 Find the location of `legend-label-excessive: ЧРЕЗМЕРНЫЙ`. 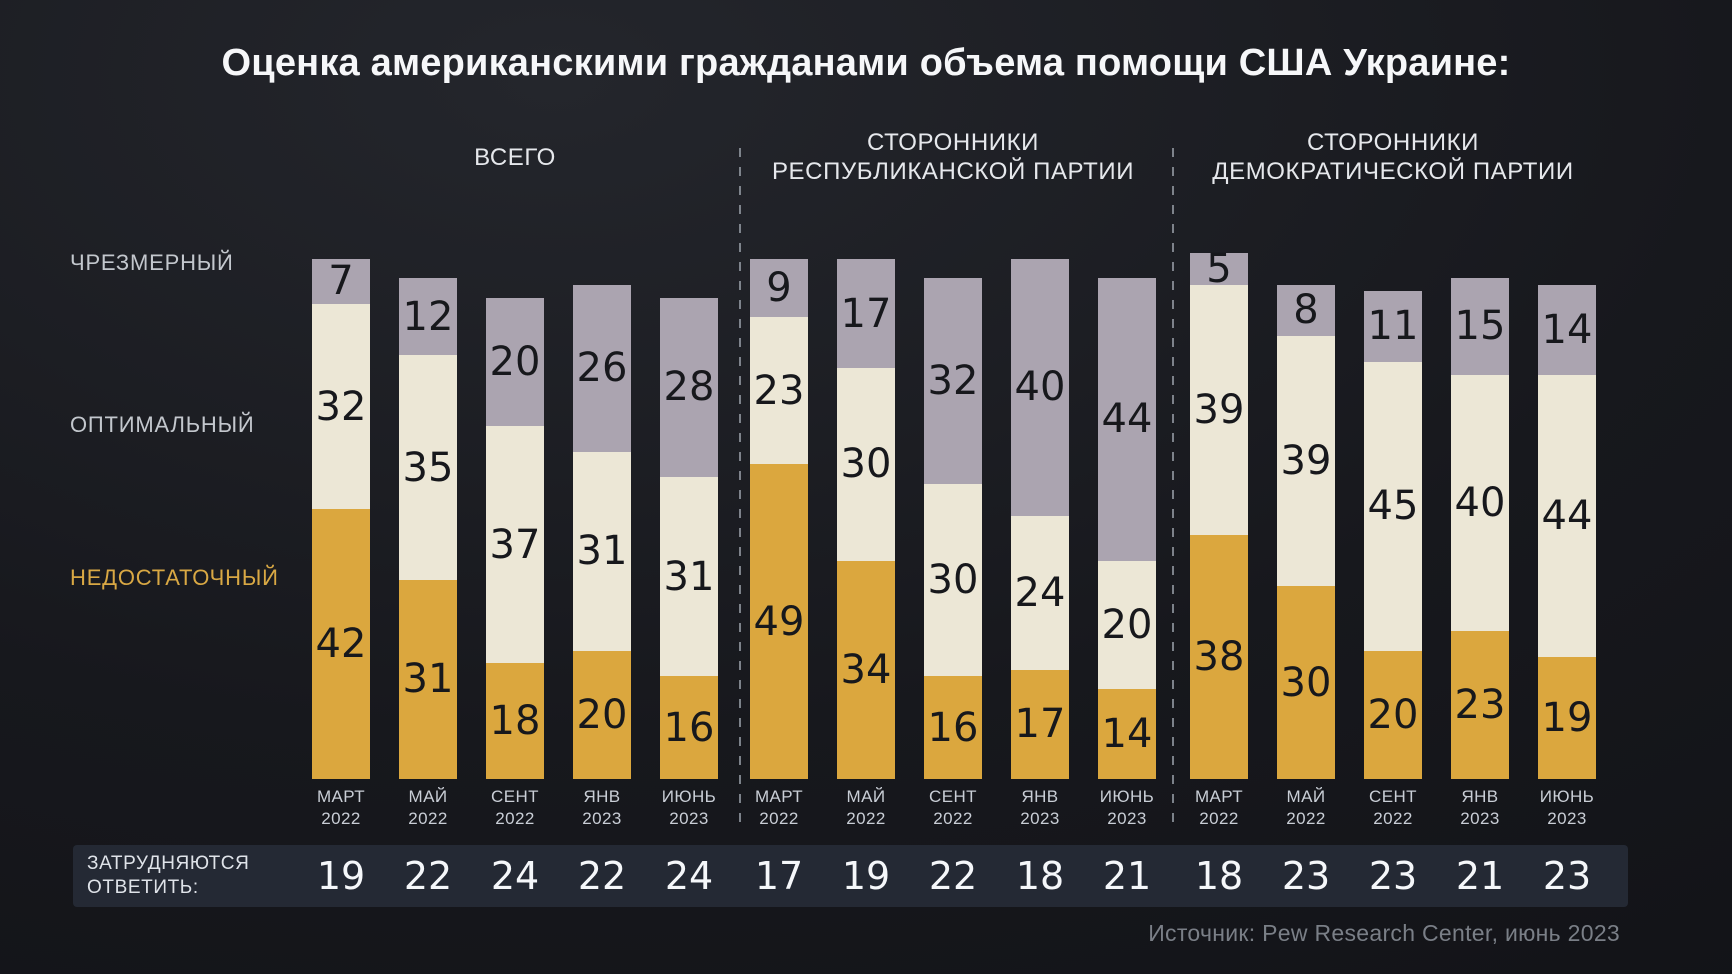

legend-label-excessive: ЧРЕЗМЕРНЫЙ is located at coordinates (152, 262).